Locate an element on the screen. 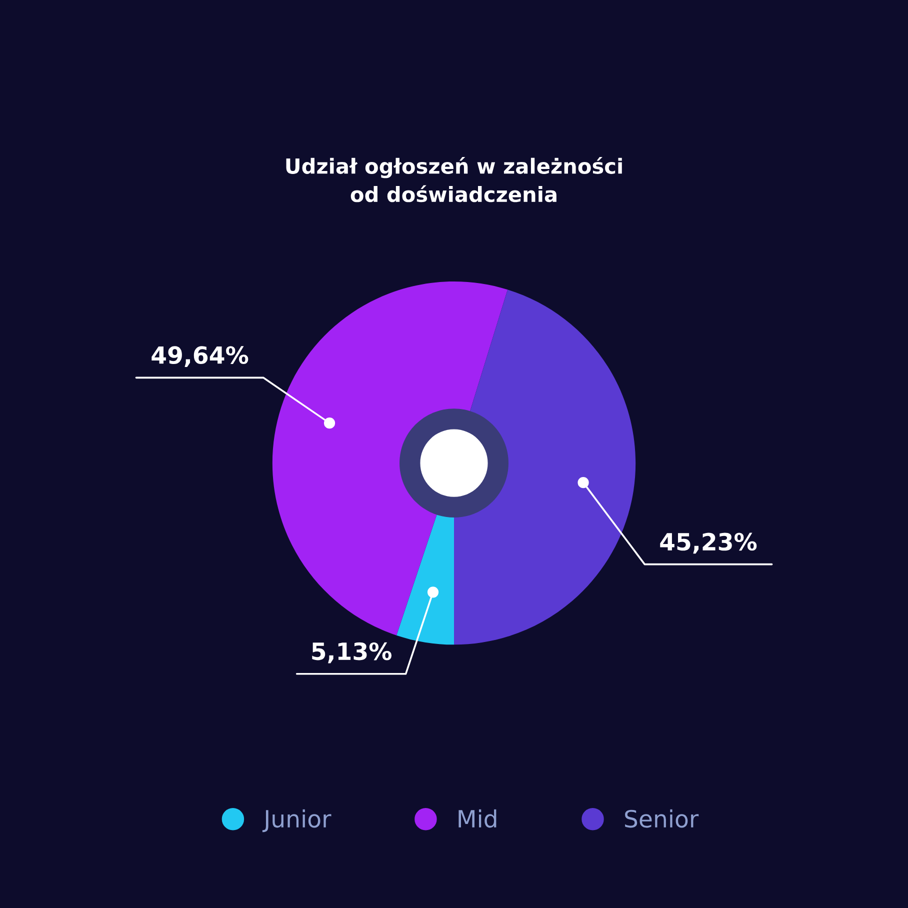 The width and height of the screenshot is (908, 908). legend-label: Mid is located at coordinates (477, 818).